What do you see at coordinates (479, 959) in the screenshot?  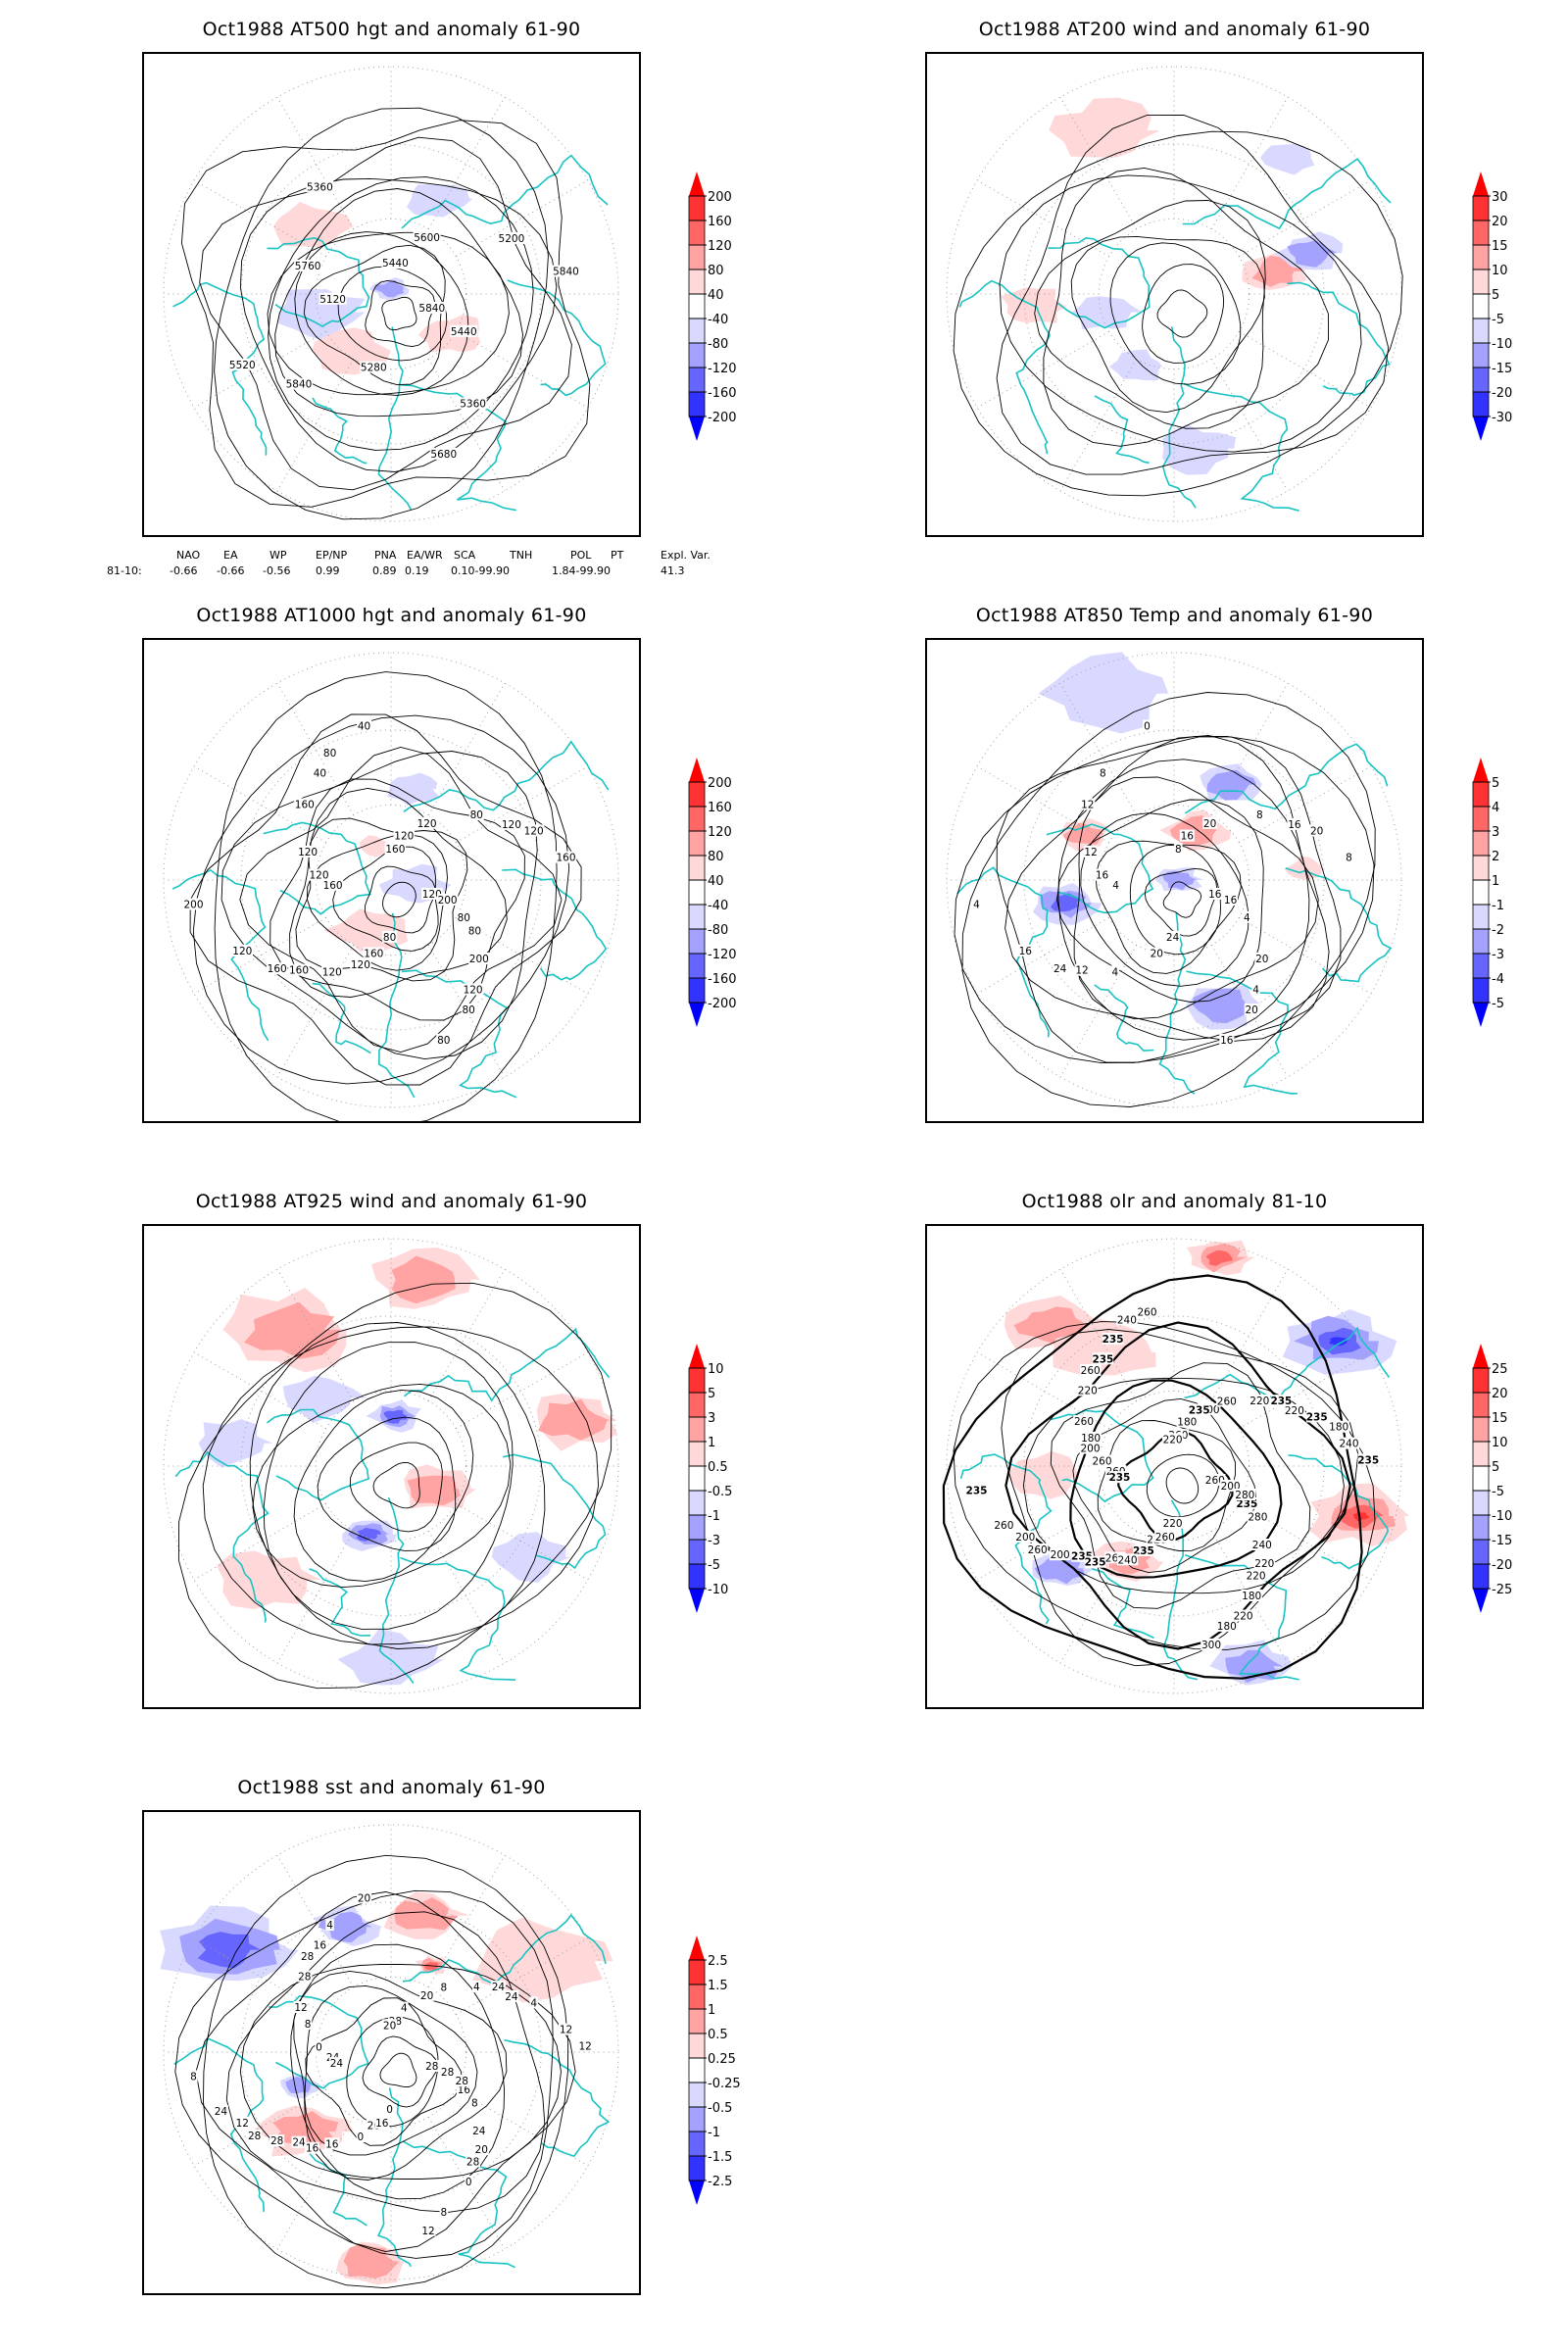 I see `contour-label: 200` at bounding box center [479, 959].